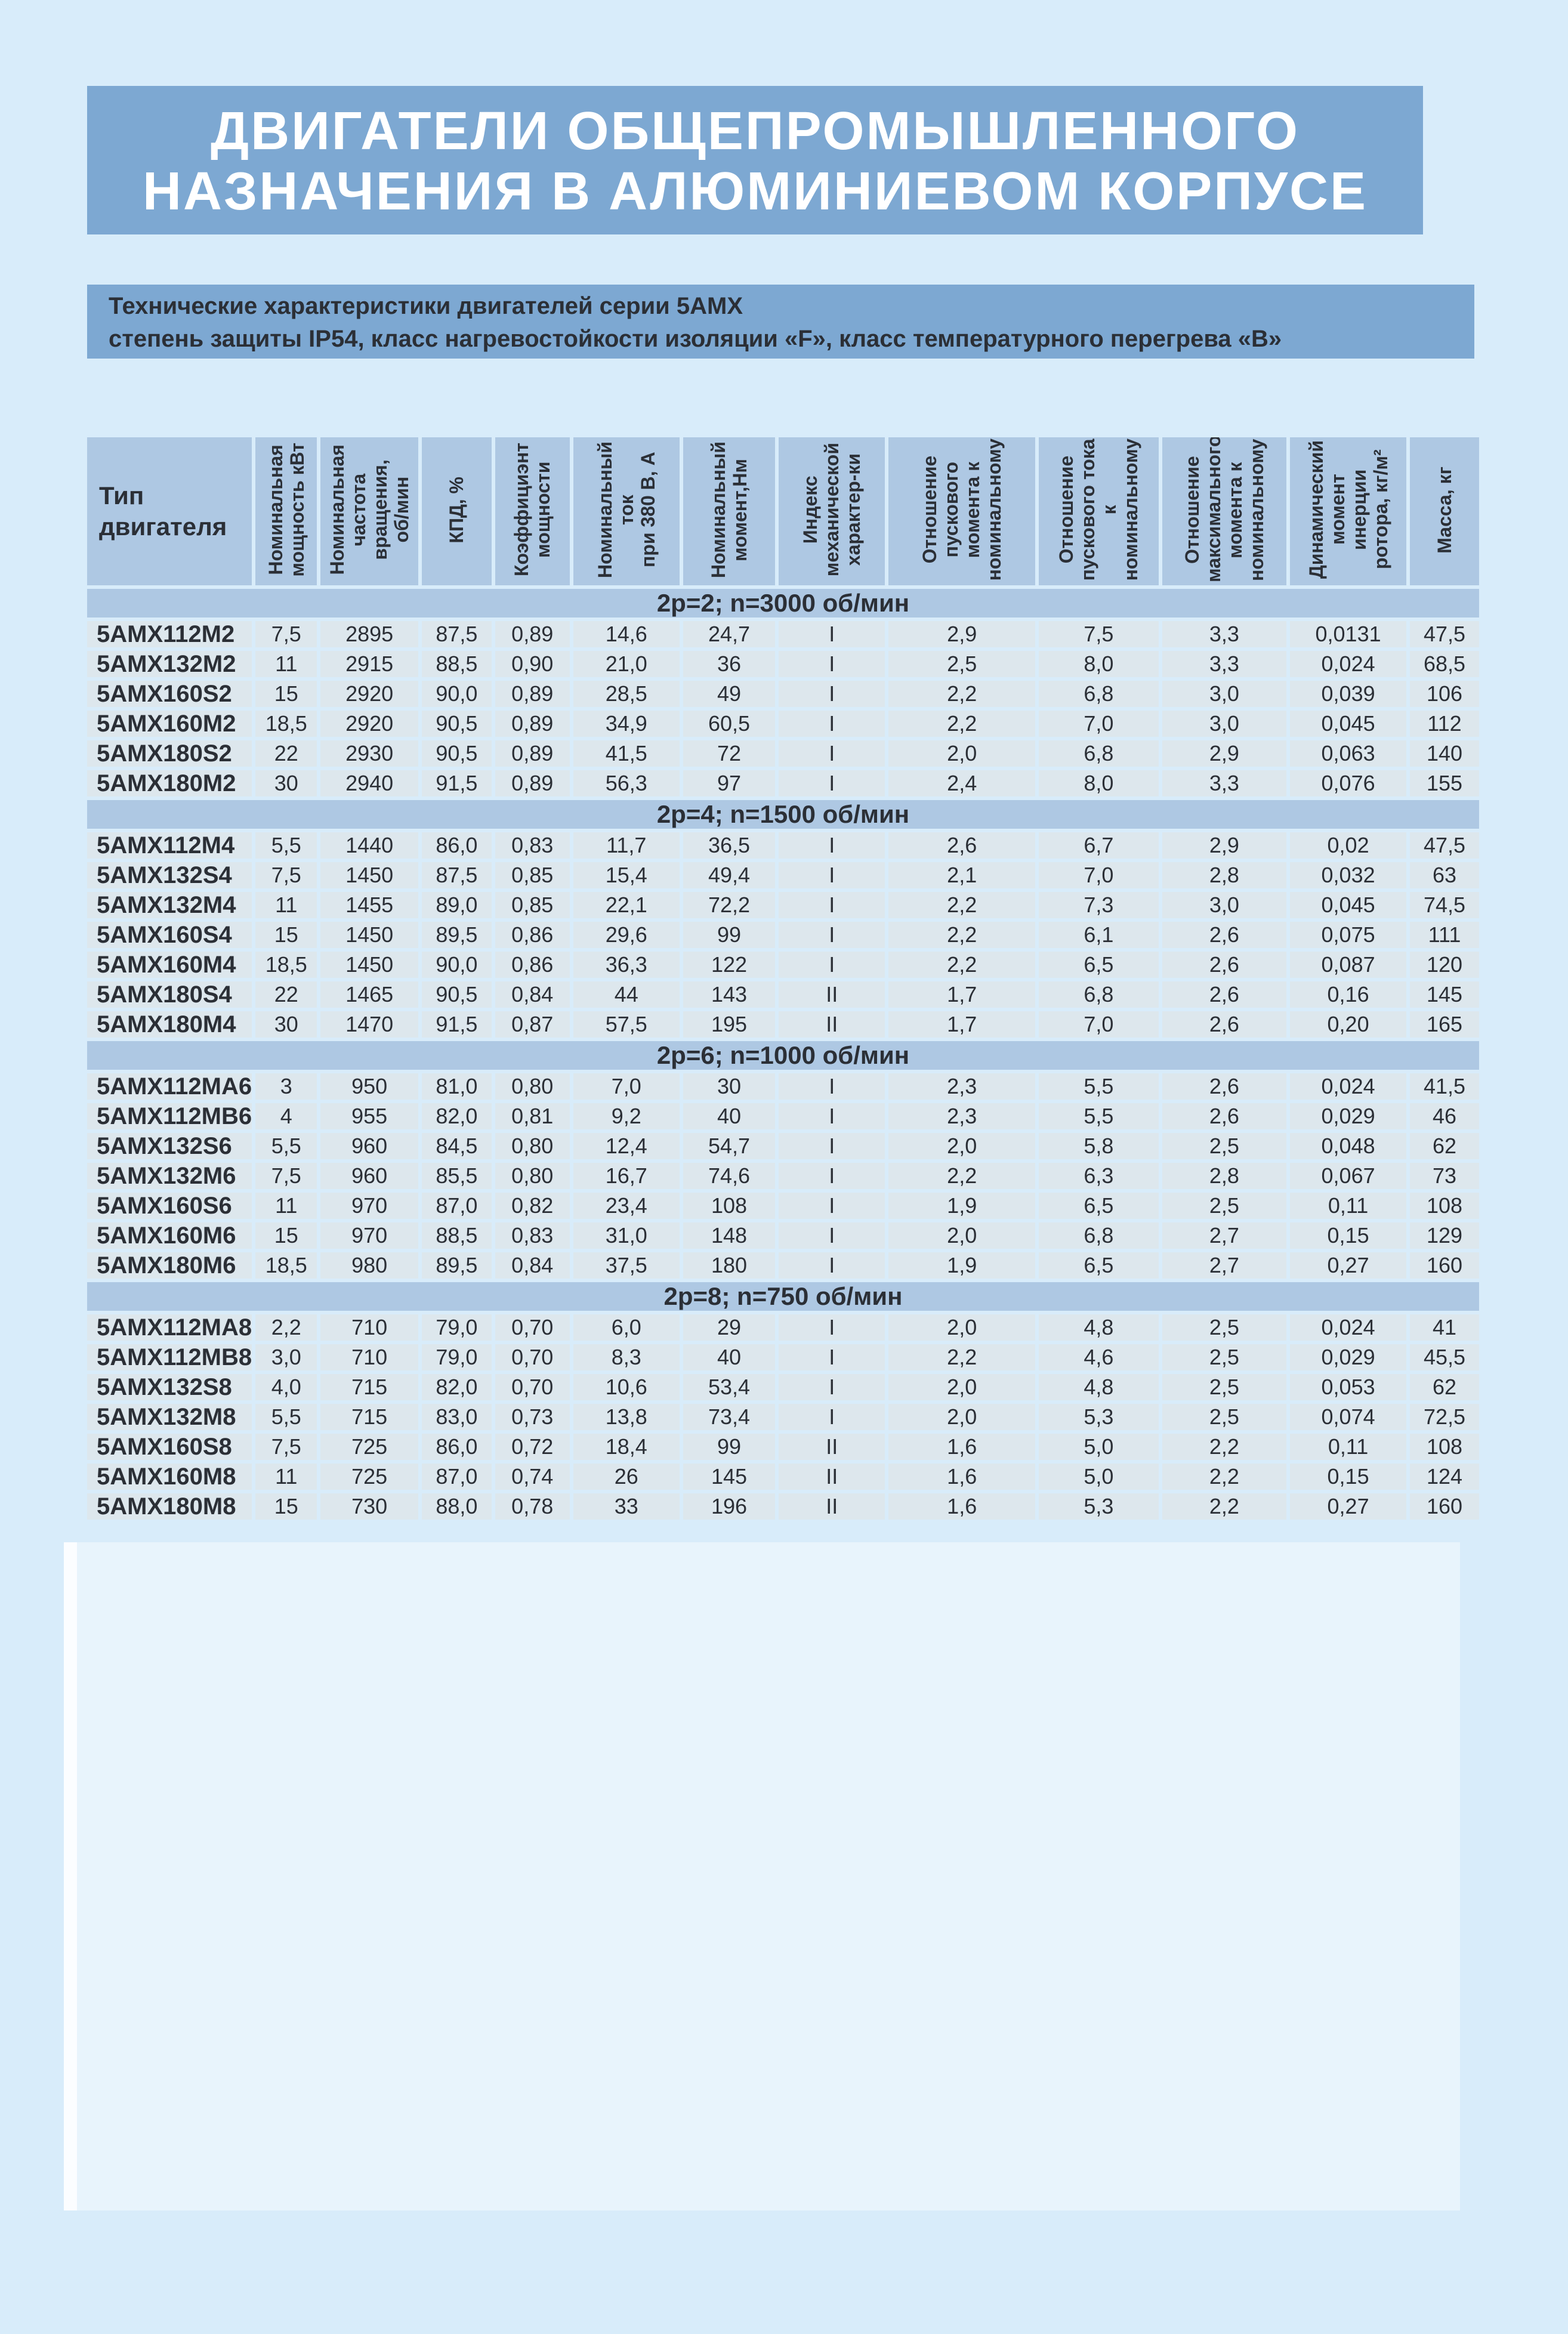  What do you see at coordinates (729, 1265) in the screenshot?
I see `value-cell: 180` at bounding box center [729, 1265].